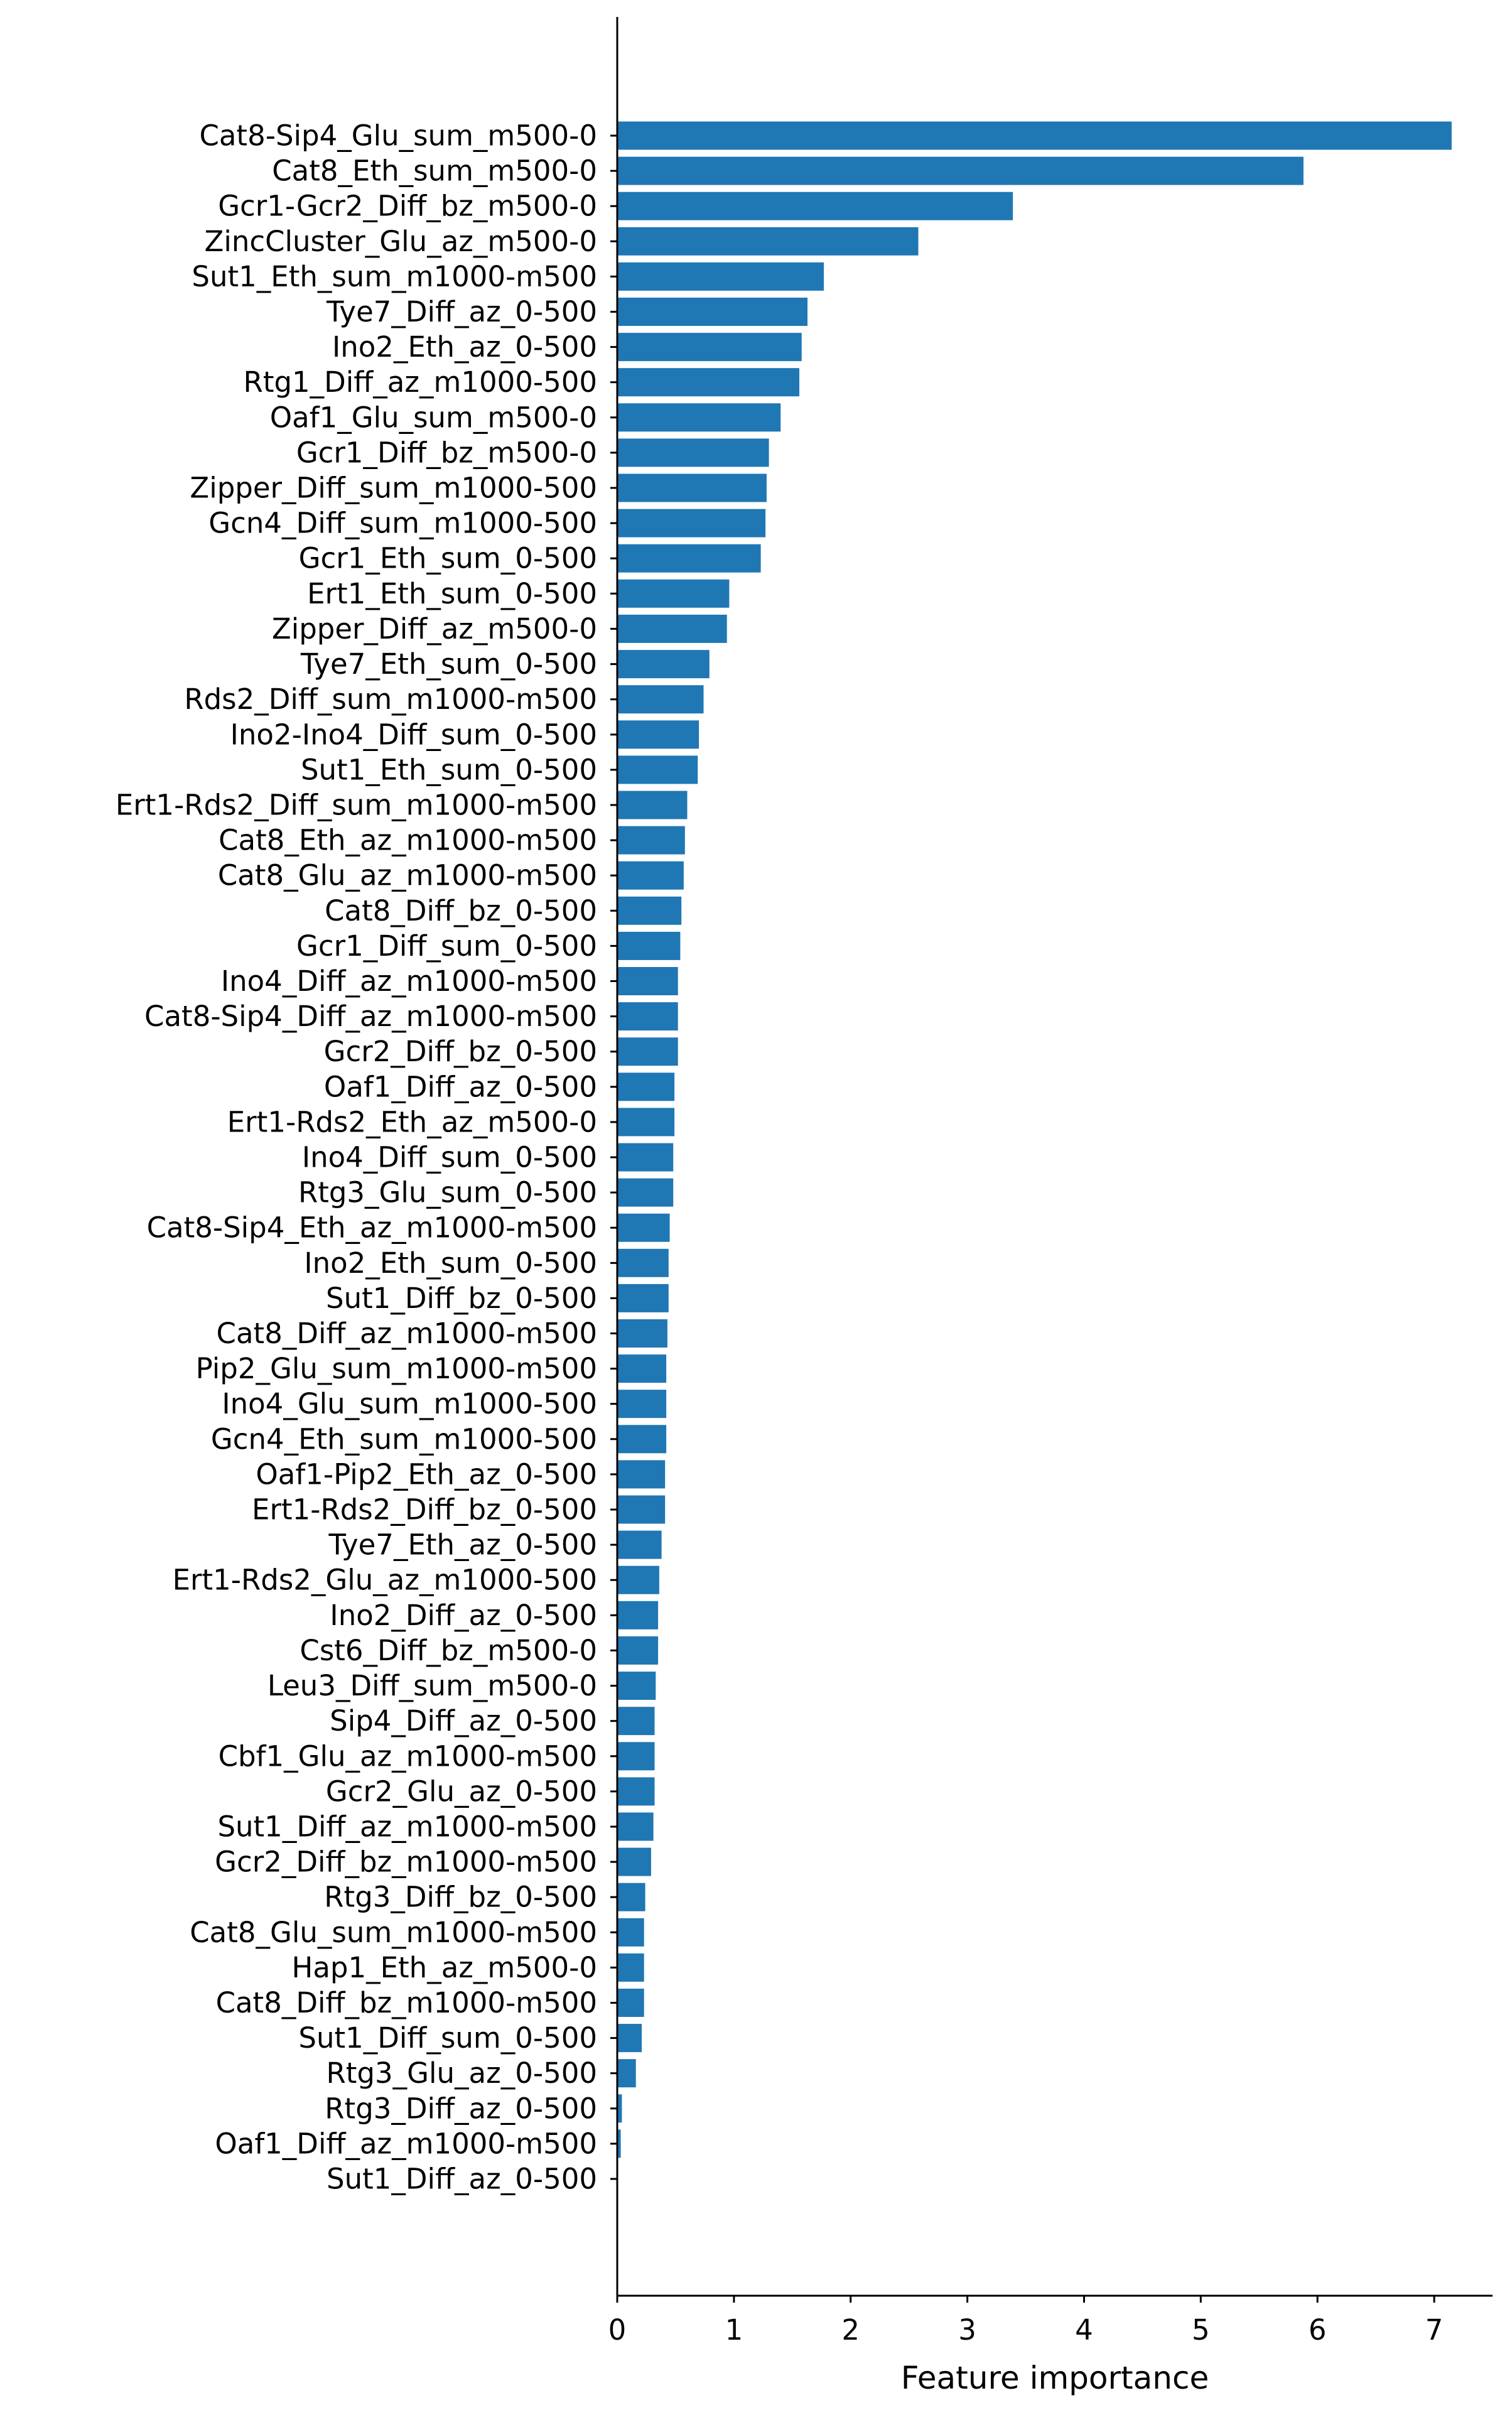  Describe the element at coordinates (448, 664) in the screenshot. I see `category-label: Tye7_Eth_sum_0-500` at that location.